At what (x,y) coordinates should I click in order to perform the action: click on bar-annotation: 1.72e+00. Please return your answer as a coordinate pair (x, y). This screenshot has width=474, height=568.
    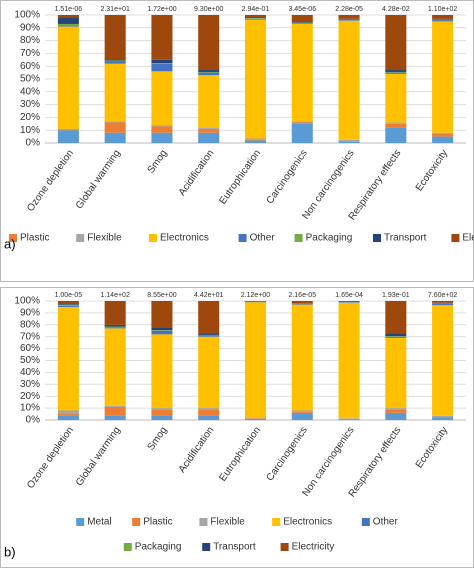
    Looking at the image, I should click on (161, 9).